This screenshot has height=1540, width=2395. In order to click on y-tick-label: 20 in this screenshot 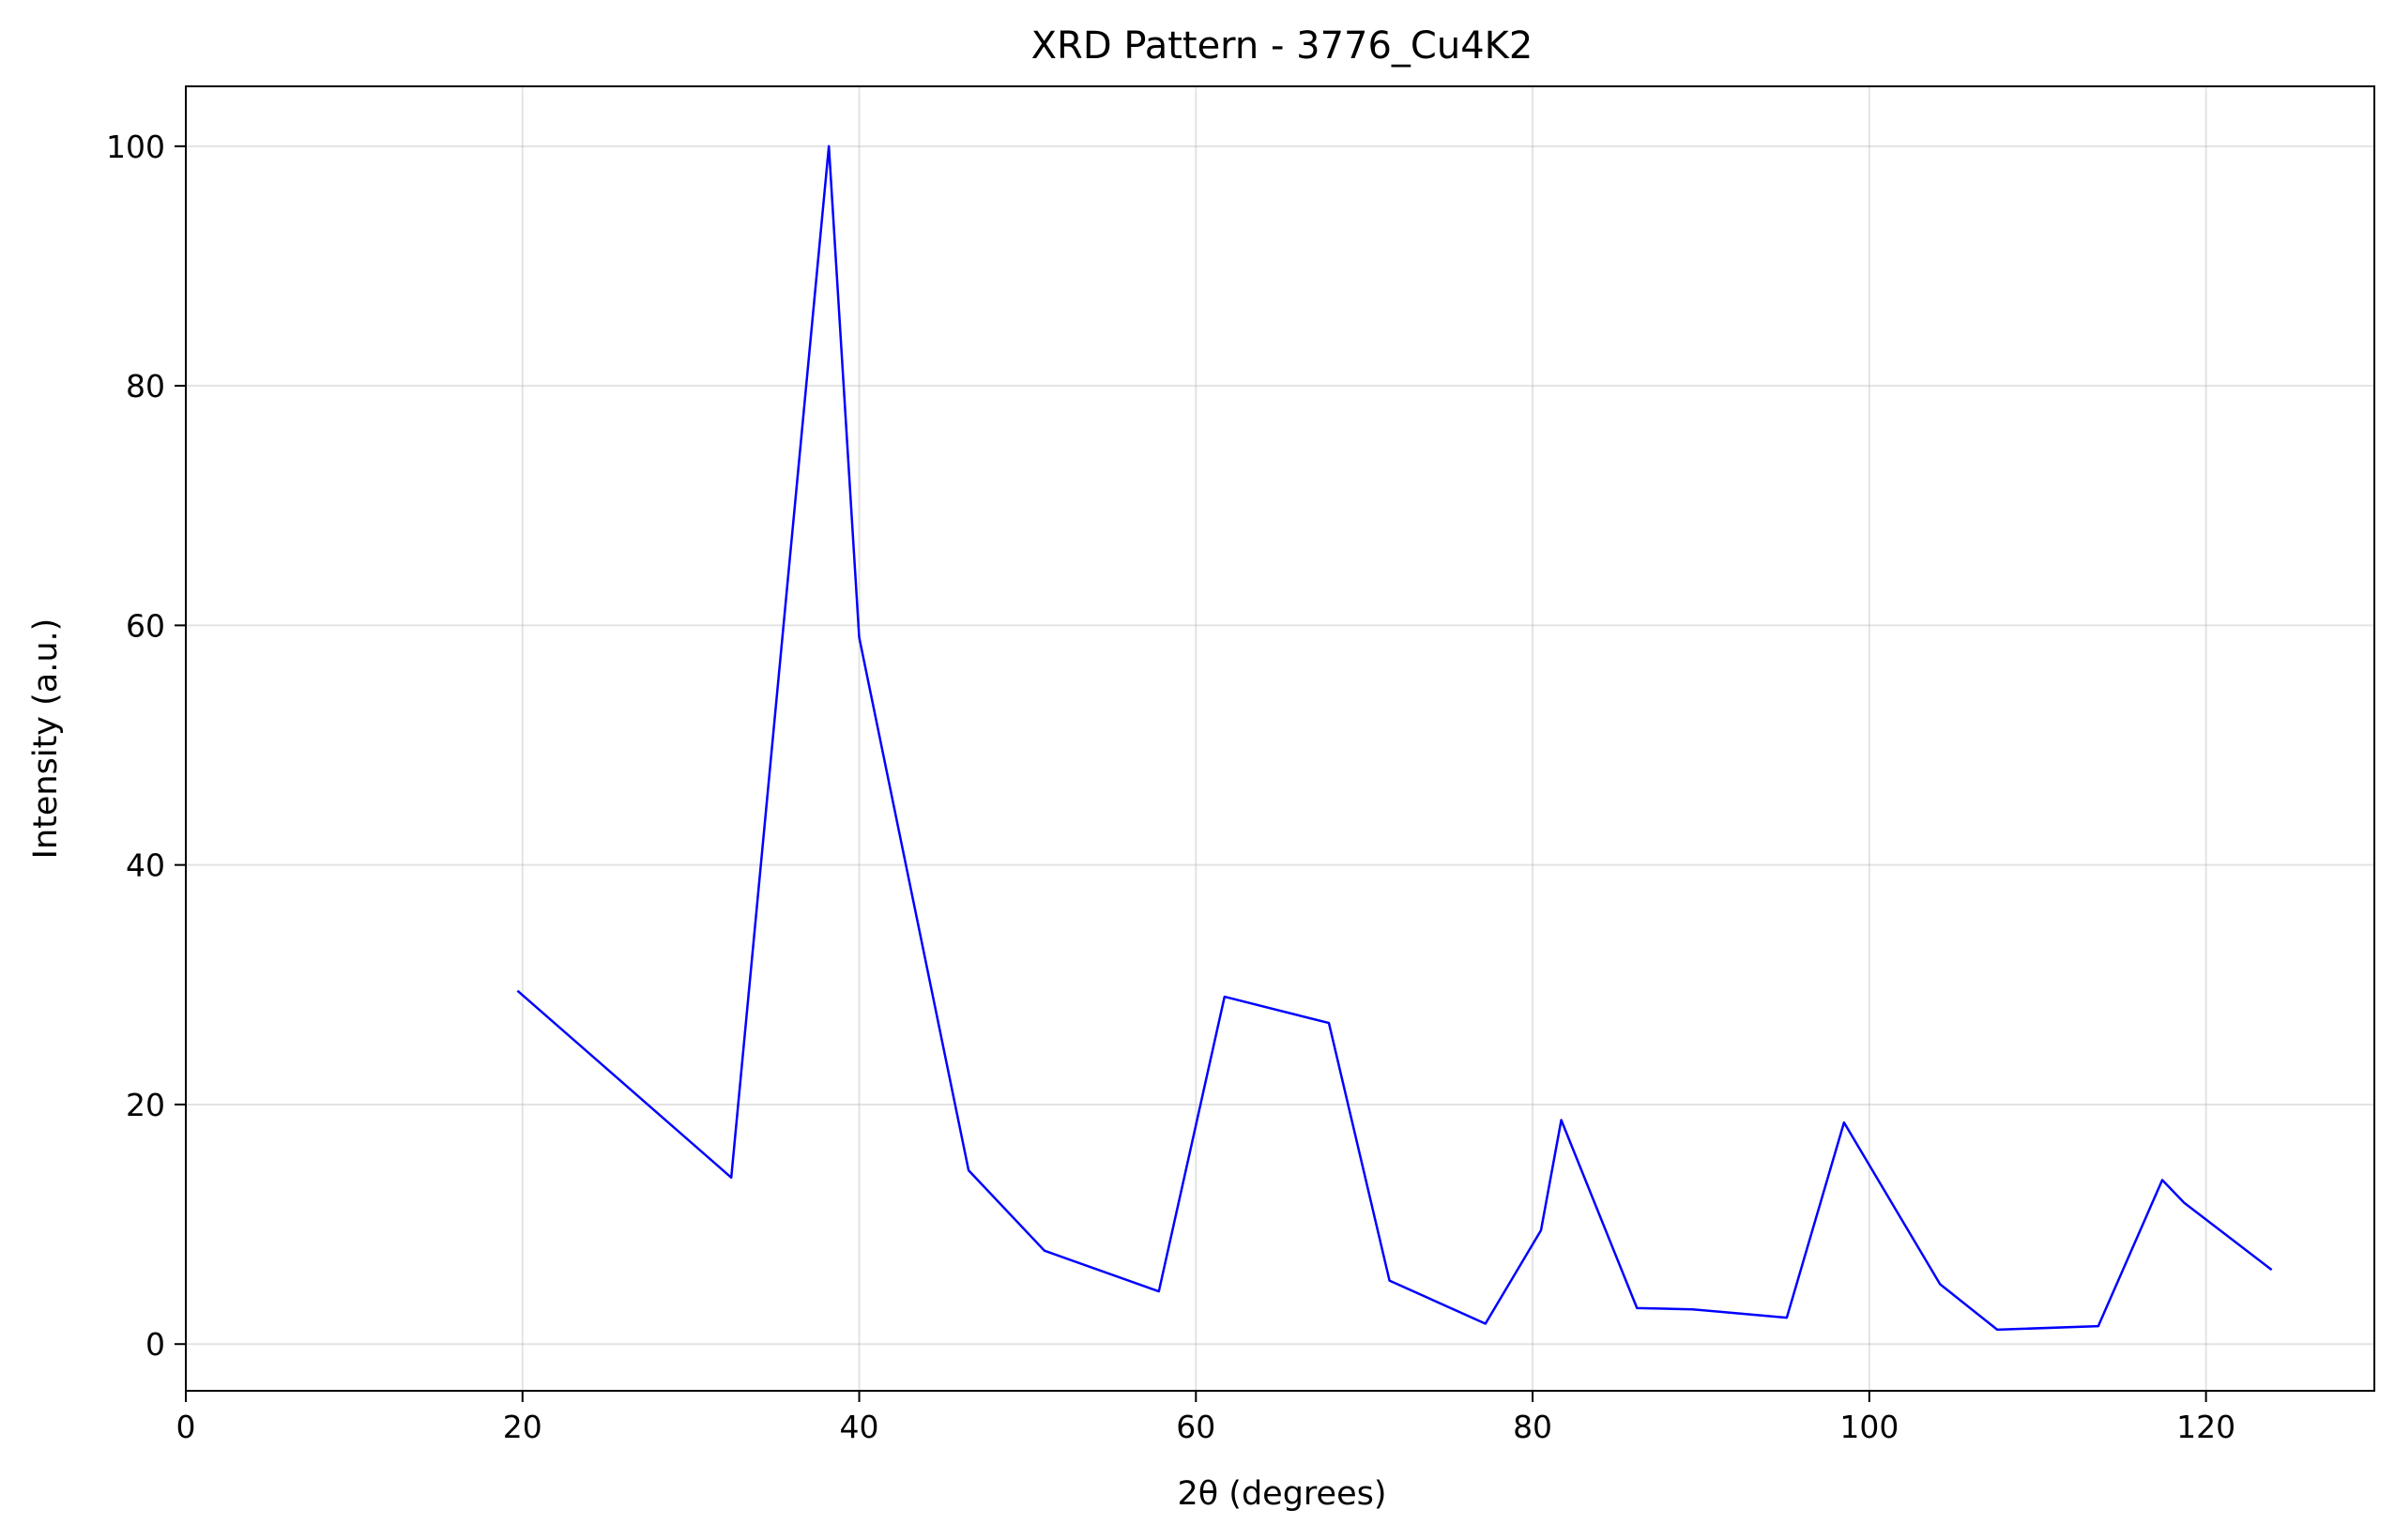, I will do `click(145, 1105)`.